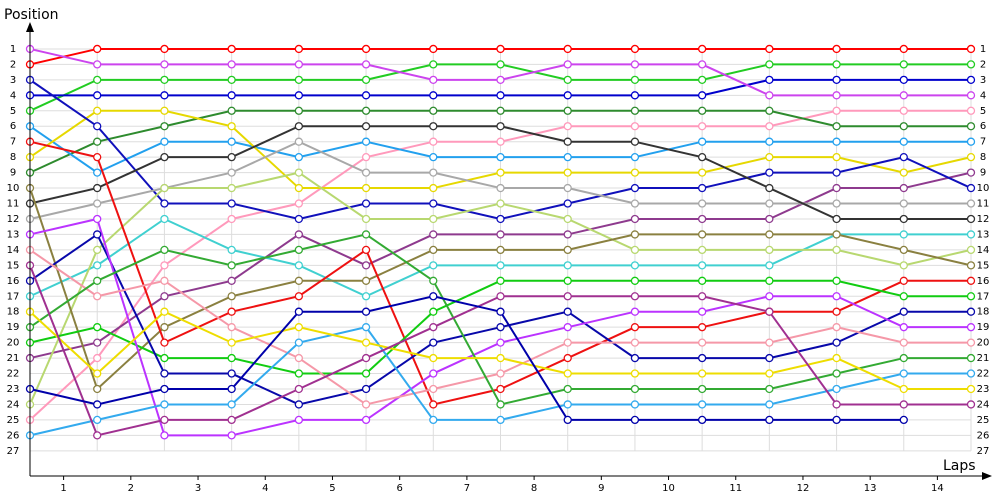 The width and height of the screenshot is (1000, 500). I want to click on x-tick-label: 8, so click(534, 488).